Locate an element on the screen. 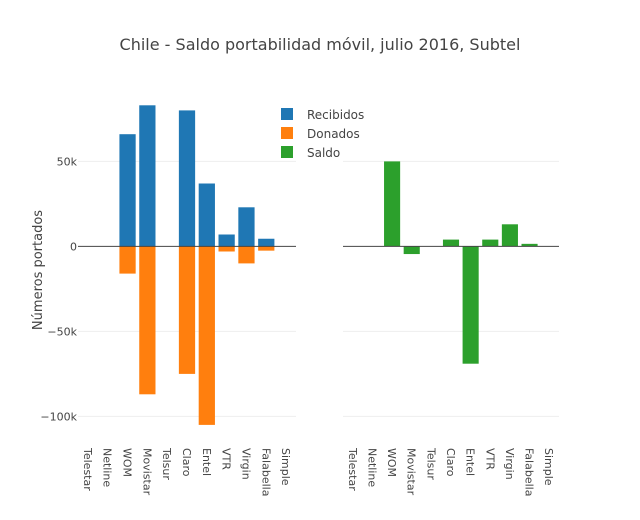  x-tick-label-right-claro: Claro is located at coordinates (450, 462).